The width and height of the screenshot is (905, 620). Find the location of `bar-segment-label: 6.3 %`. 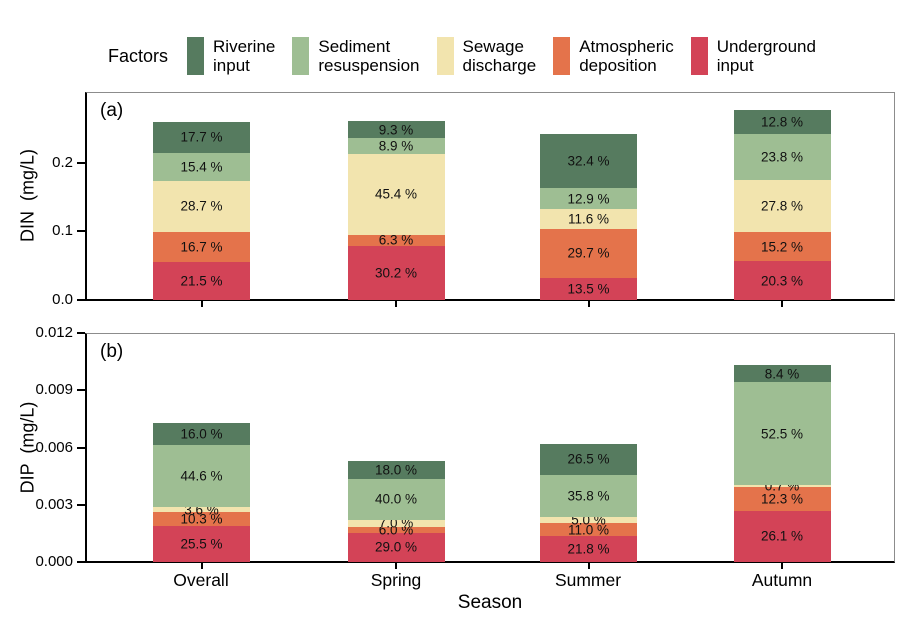

bar-segment-label: 6.3 % is located at coordinates (396, 240).